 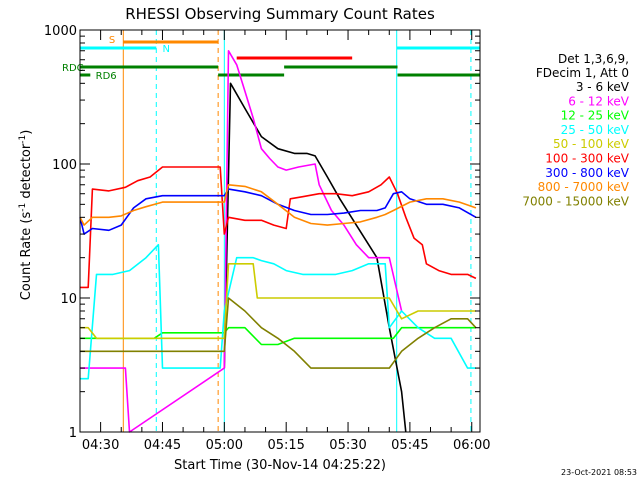 I want to click on x-tick-label-4: 05:30, so click(x=347, y=445).